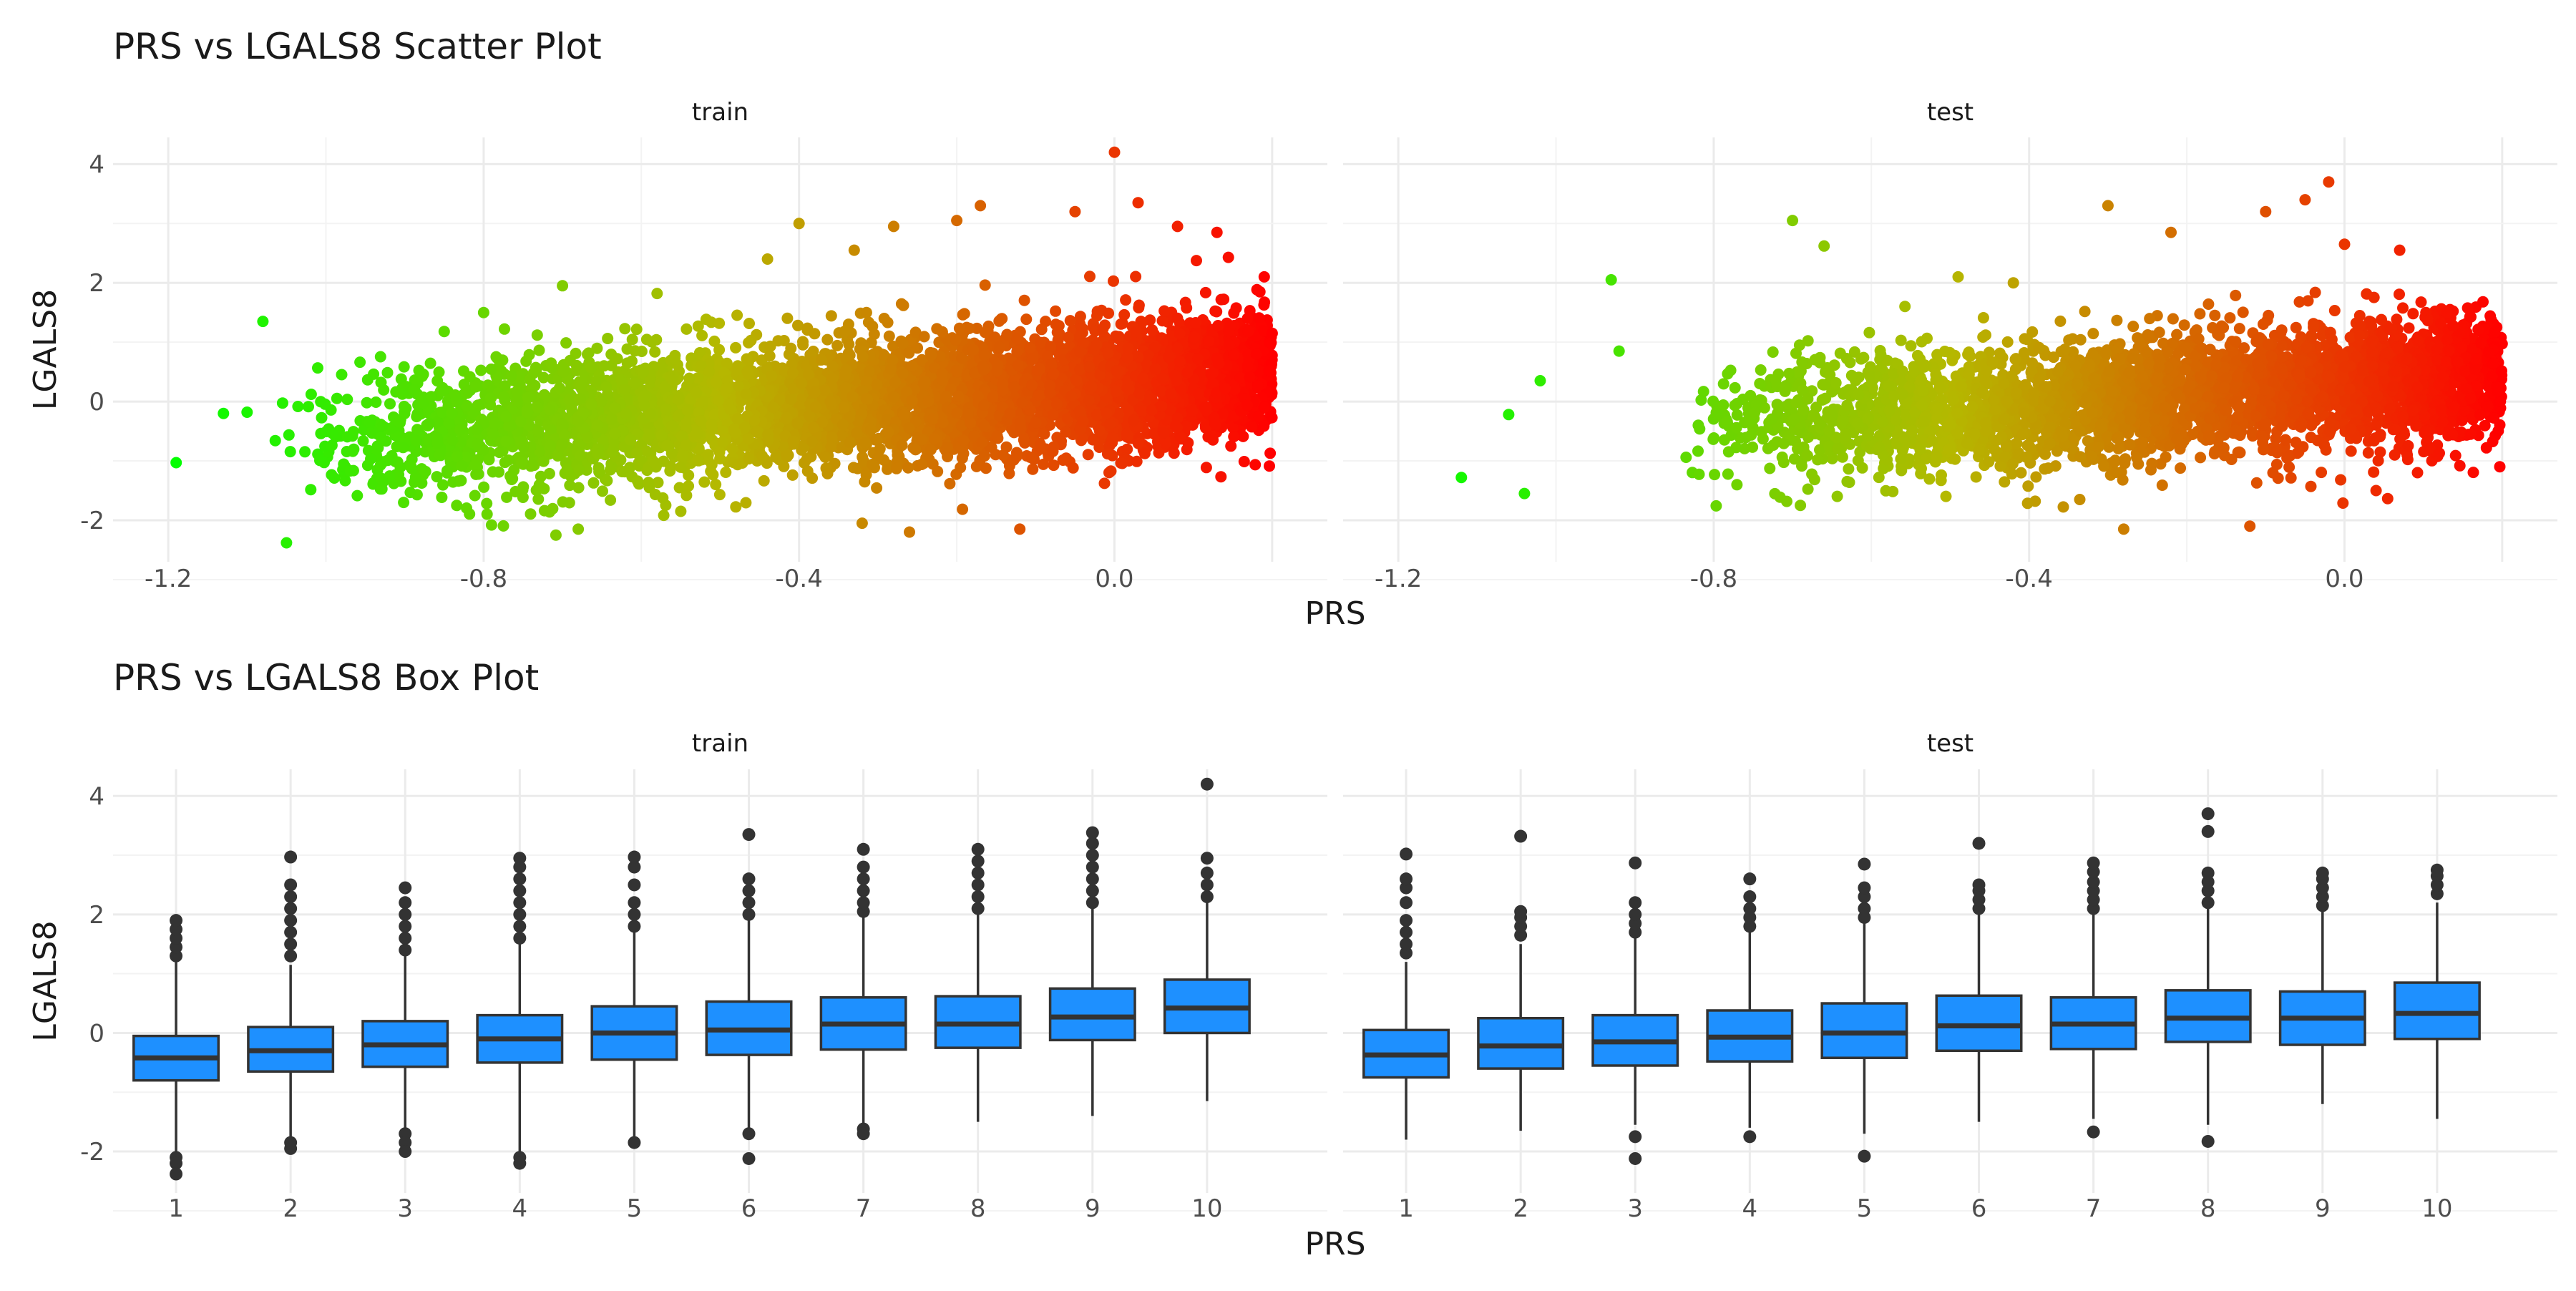  Describe the element at coordinates (92, 521) in the screenshot. I see `scatter-y-tick-label: -2` at that location.